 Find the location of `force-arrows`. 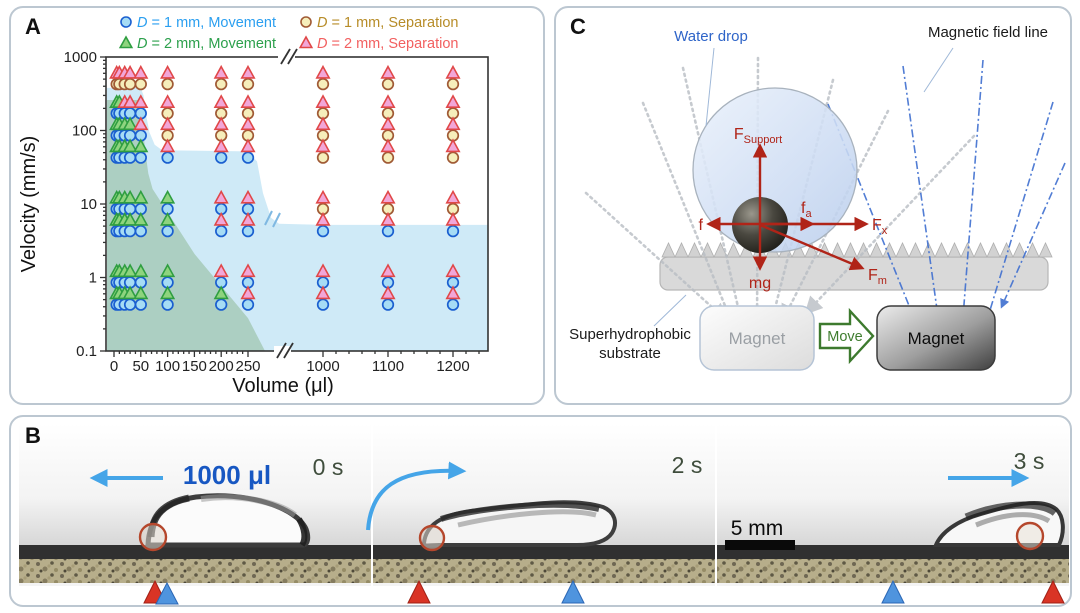

force-arrows is located at coordinates (787, 207).